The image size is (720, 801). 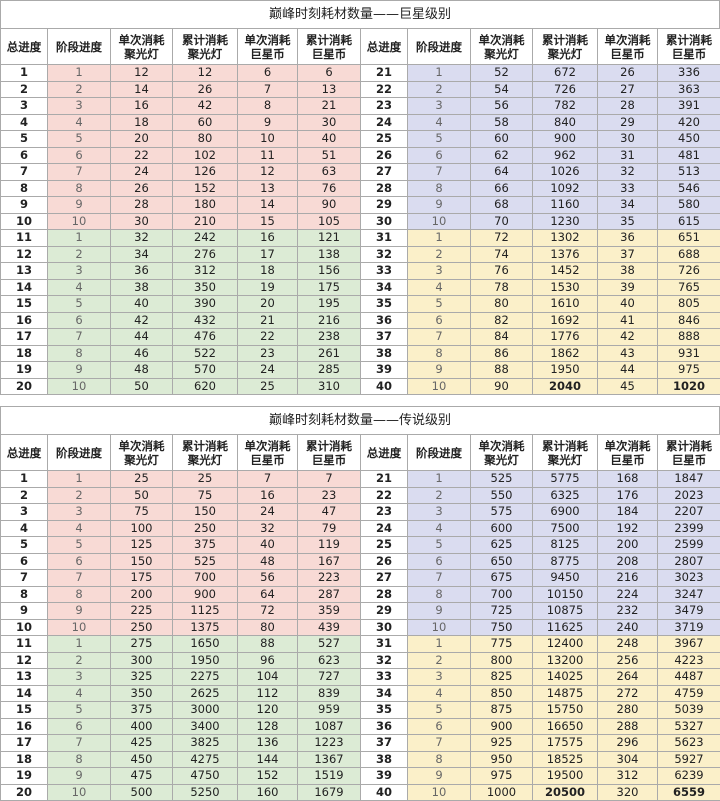 What do you see at coordinates (565, 386) in the screenshot?
I see `table-cell: 2040` at bounding box center [565, 386].